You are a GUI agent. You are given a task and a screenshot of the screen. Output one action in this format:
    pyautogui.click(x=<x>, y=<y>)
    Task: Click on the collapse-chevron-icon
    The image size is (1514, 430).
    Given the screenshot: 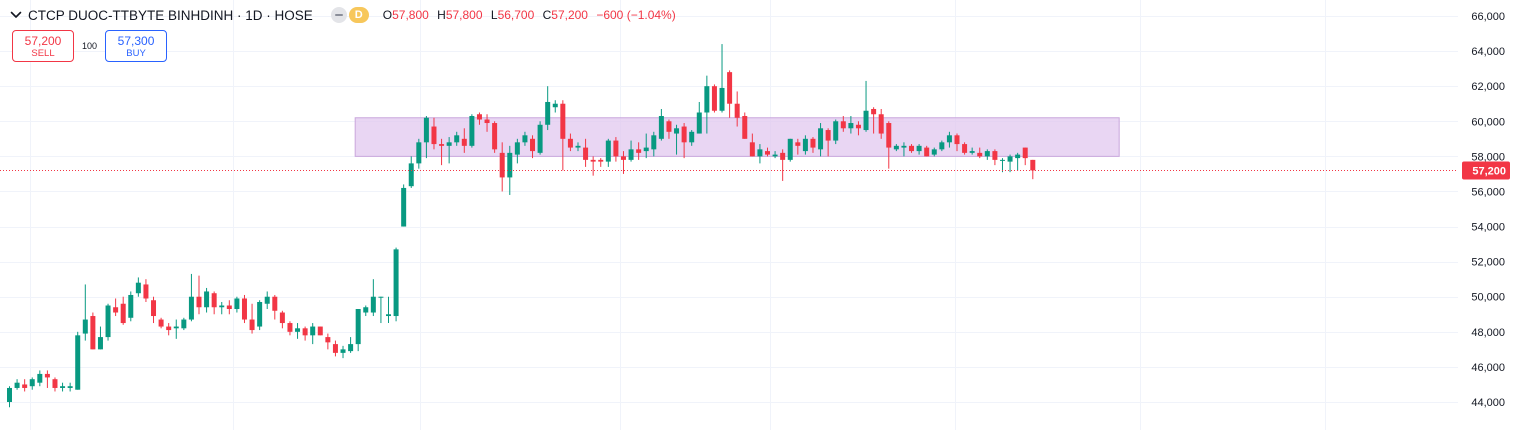 What is the action you would take?
    pyautogui.click(x=16, y=15)
    